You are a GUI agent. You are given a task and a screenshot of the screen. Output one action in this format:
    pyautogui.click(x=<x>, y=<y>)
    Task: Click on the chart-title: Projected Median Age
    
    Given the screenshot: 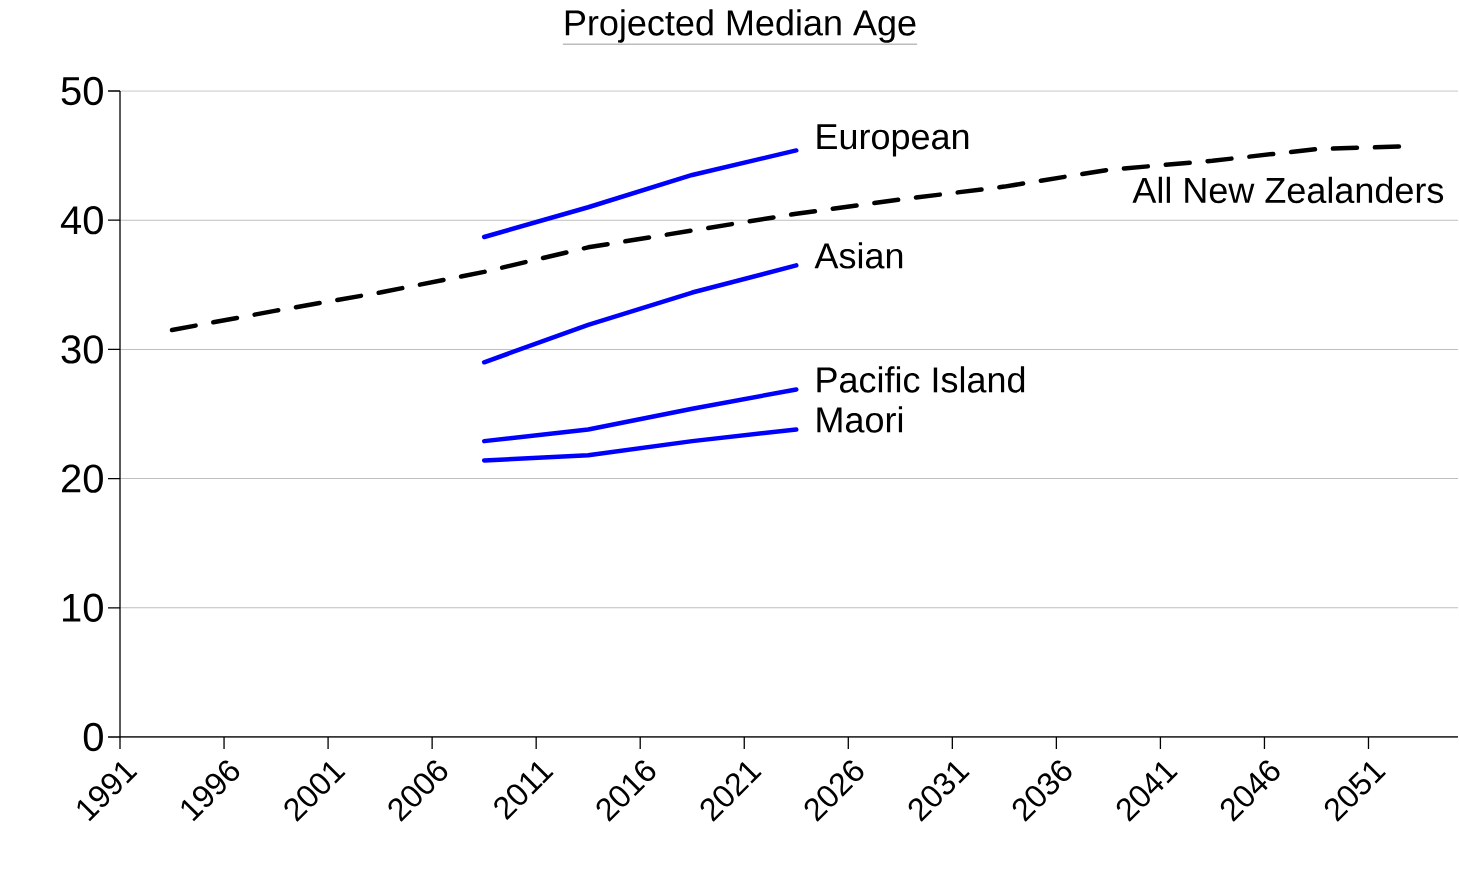 What is the action you would take?
    pyautogui.click(x=740, y=26)
    